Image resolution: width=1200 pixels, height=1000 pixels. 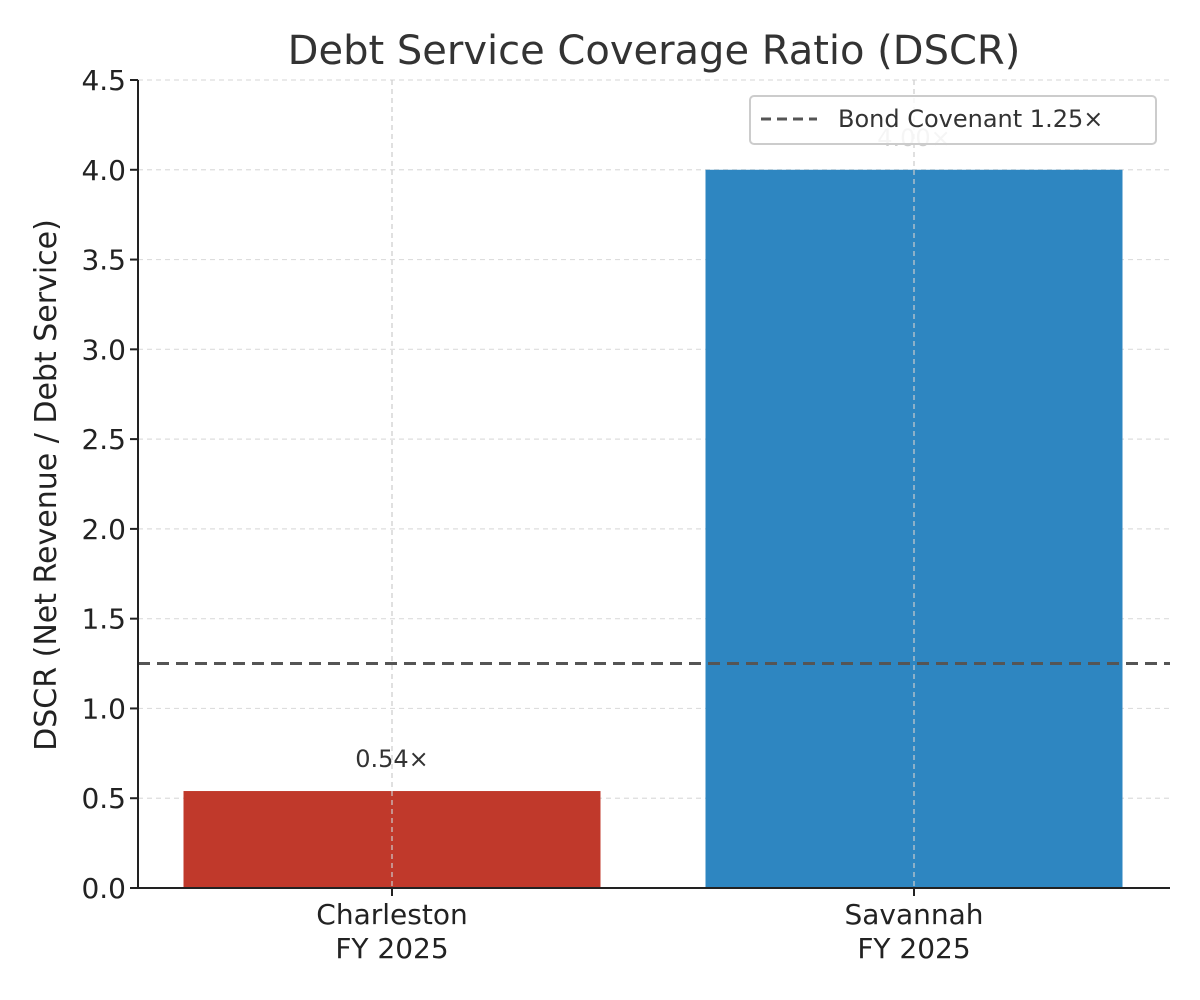 What do you see at coordinates (103, 529) in the screenshot?
I see `y-tick-label: 2.0` at bounding box center [103, 529].